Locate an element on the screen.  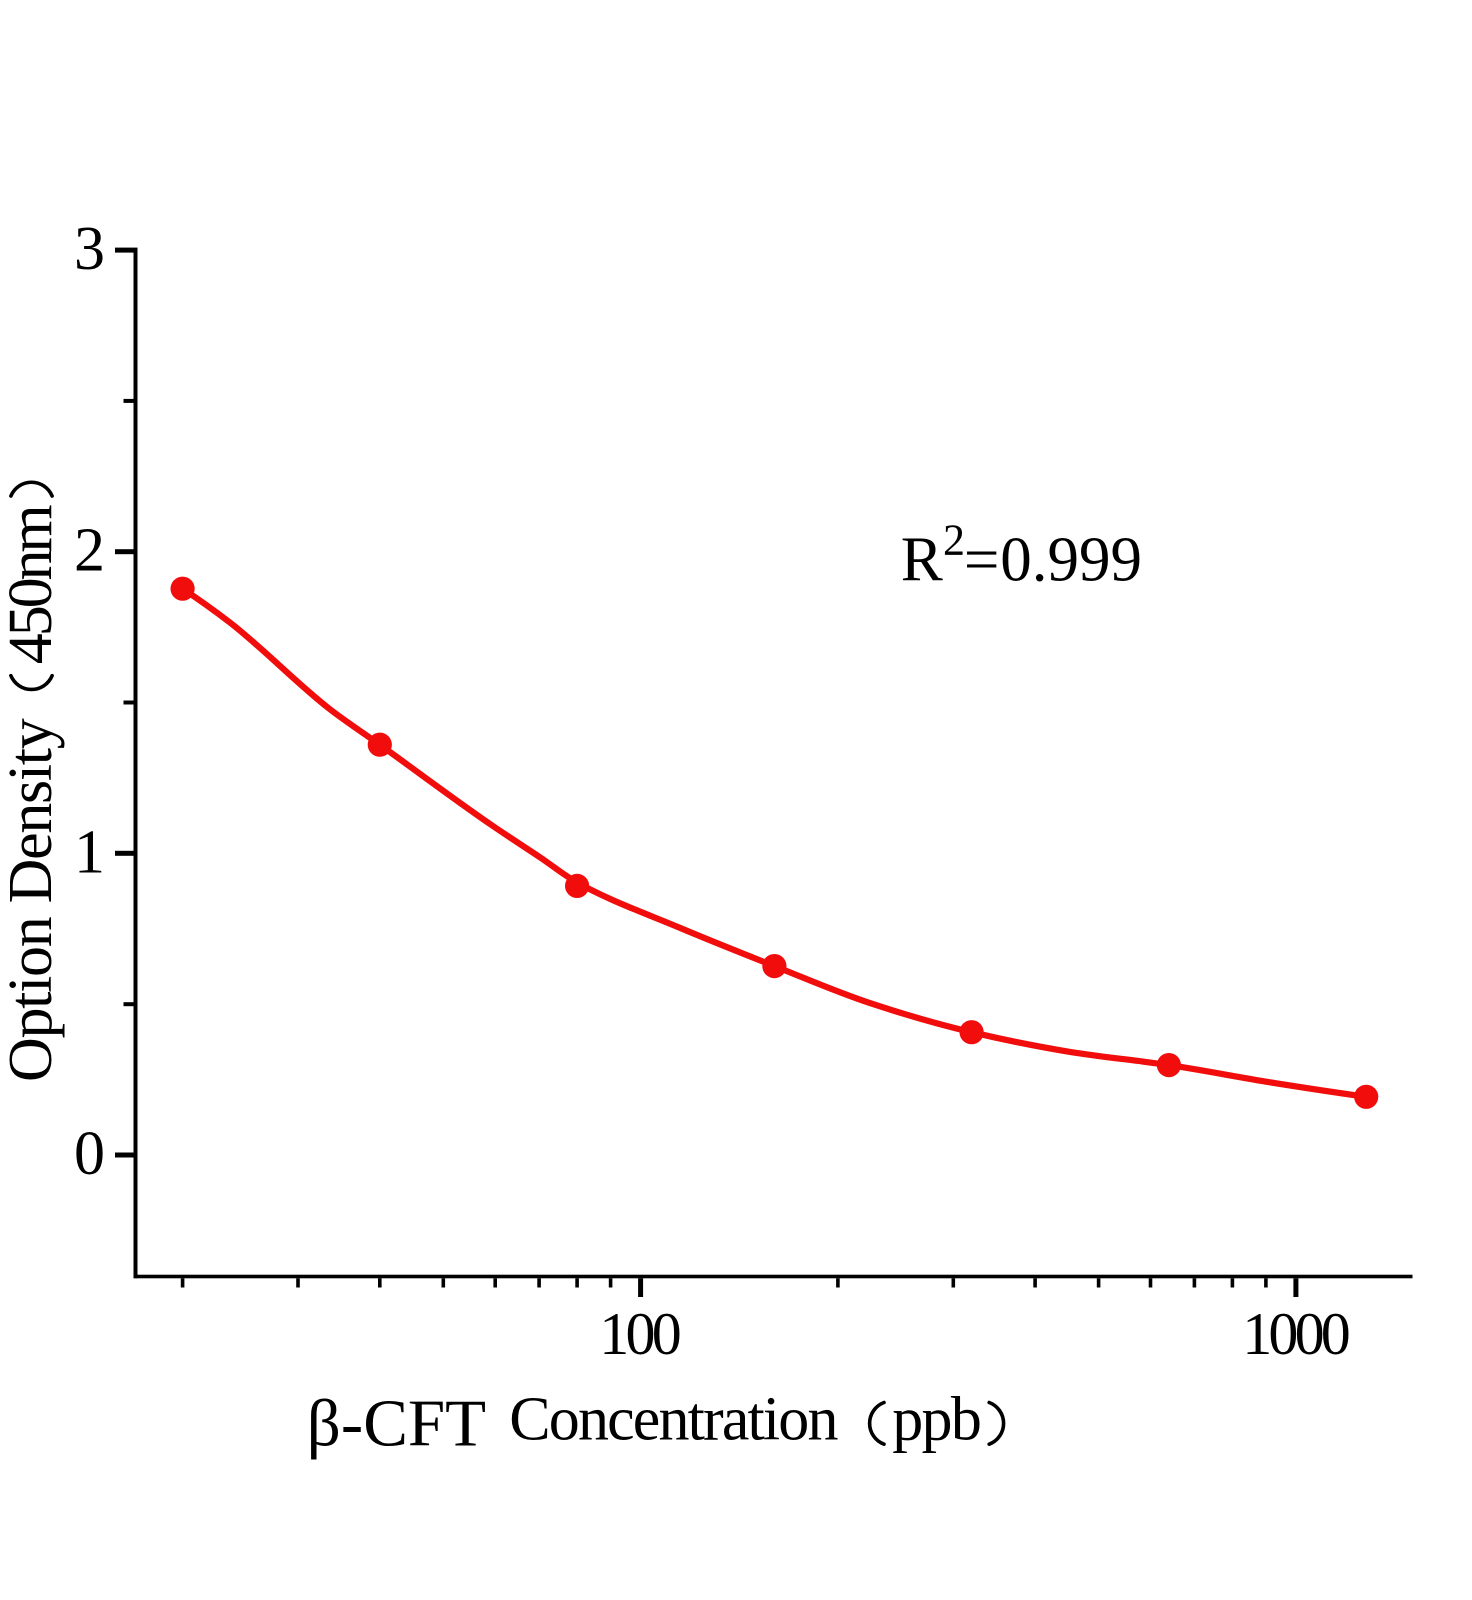
svg-text: 1000 is located at coordinates (1295, 1334).